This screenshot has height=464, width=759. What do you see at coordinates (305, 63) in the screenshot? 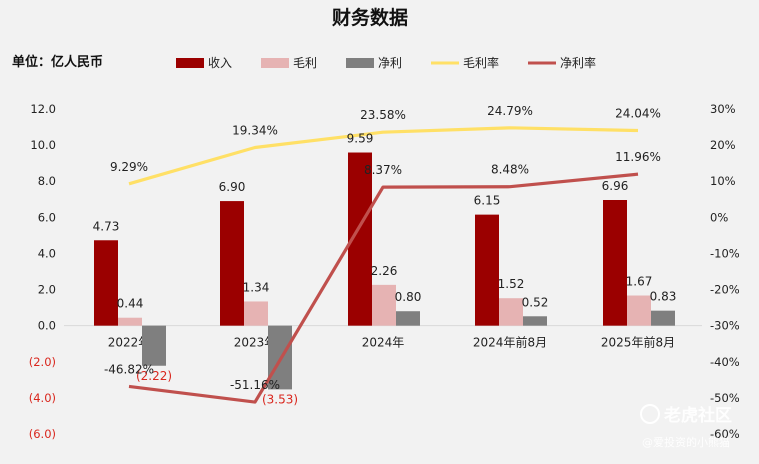
I see `legend-label: 毛利` at bounding box center [305, 63].